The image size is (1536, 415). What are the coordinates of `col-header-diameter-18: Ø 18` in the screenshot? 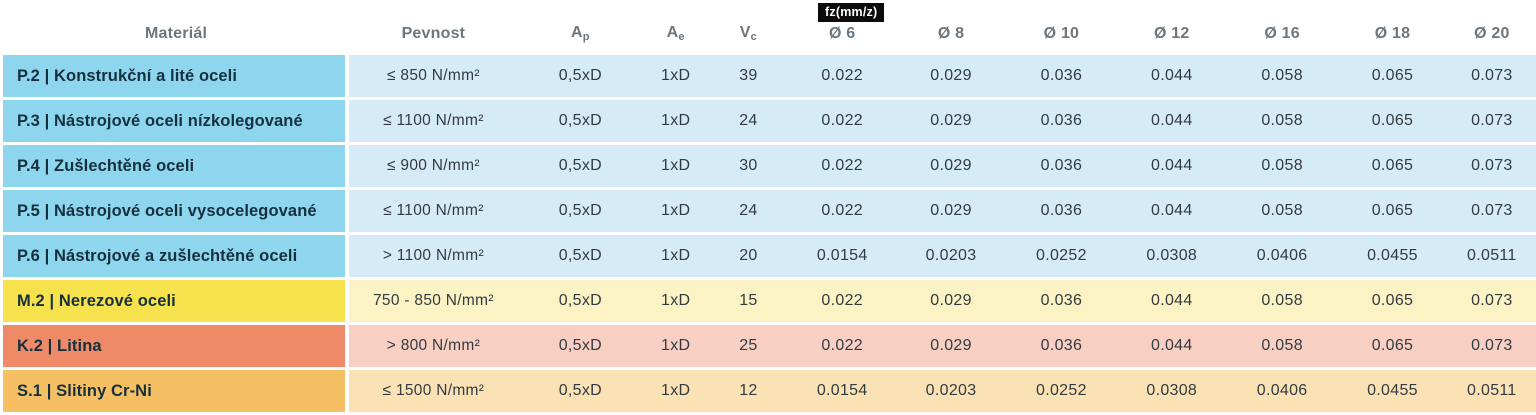 It's located at (1392, 33).